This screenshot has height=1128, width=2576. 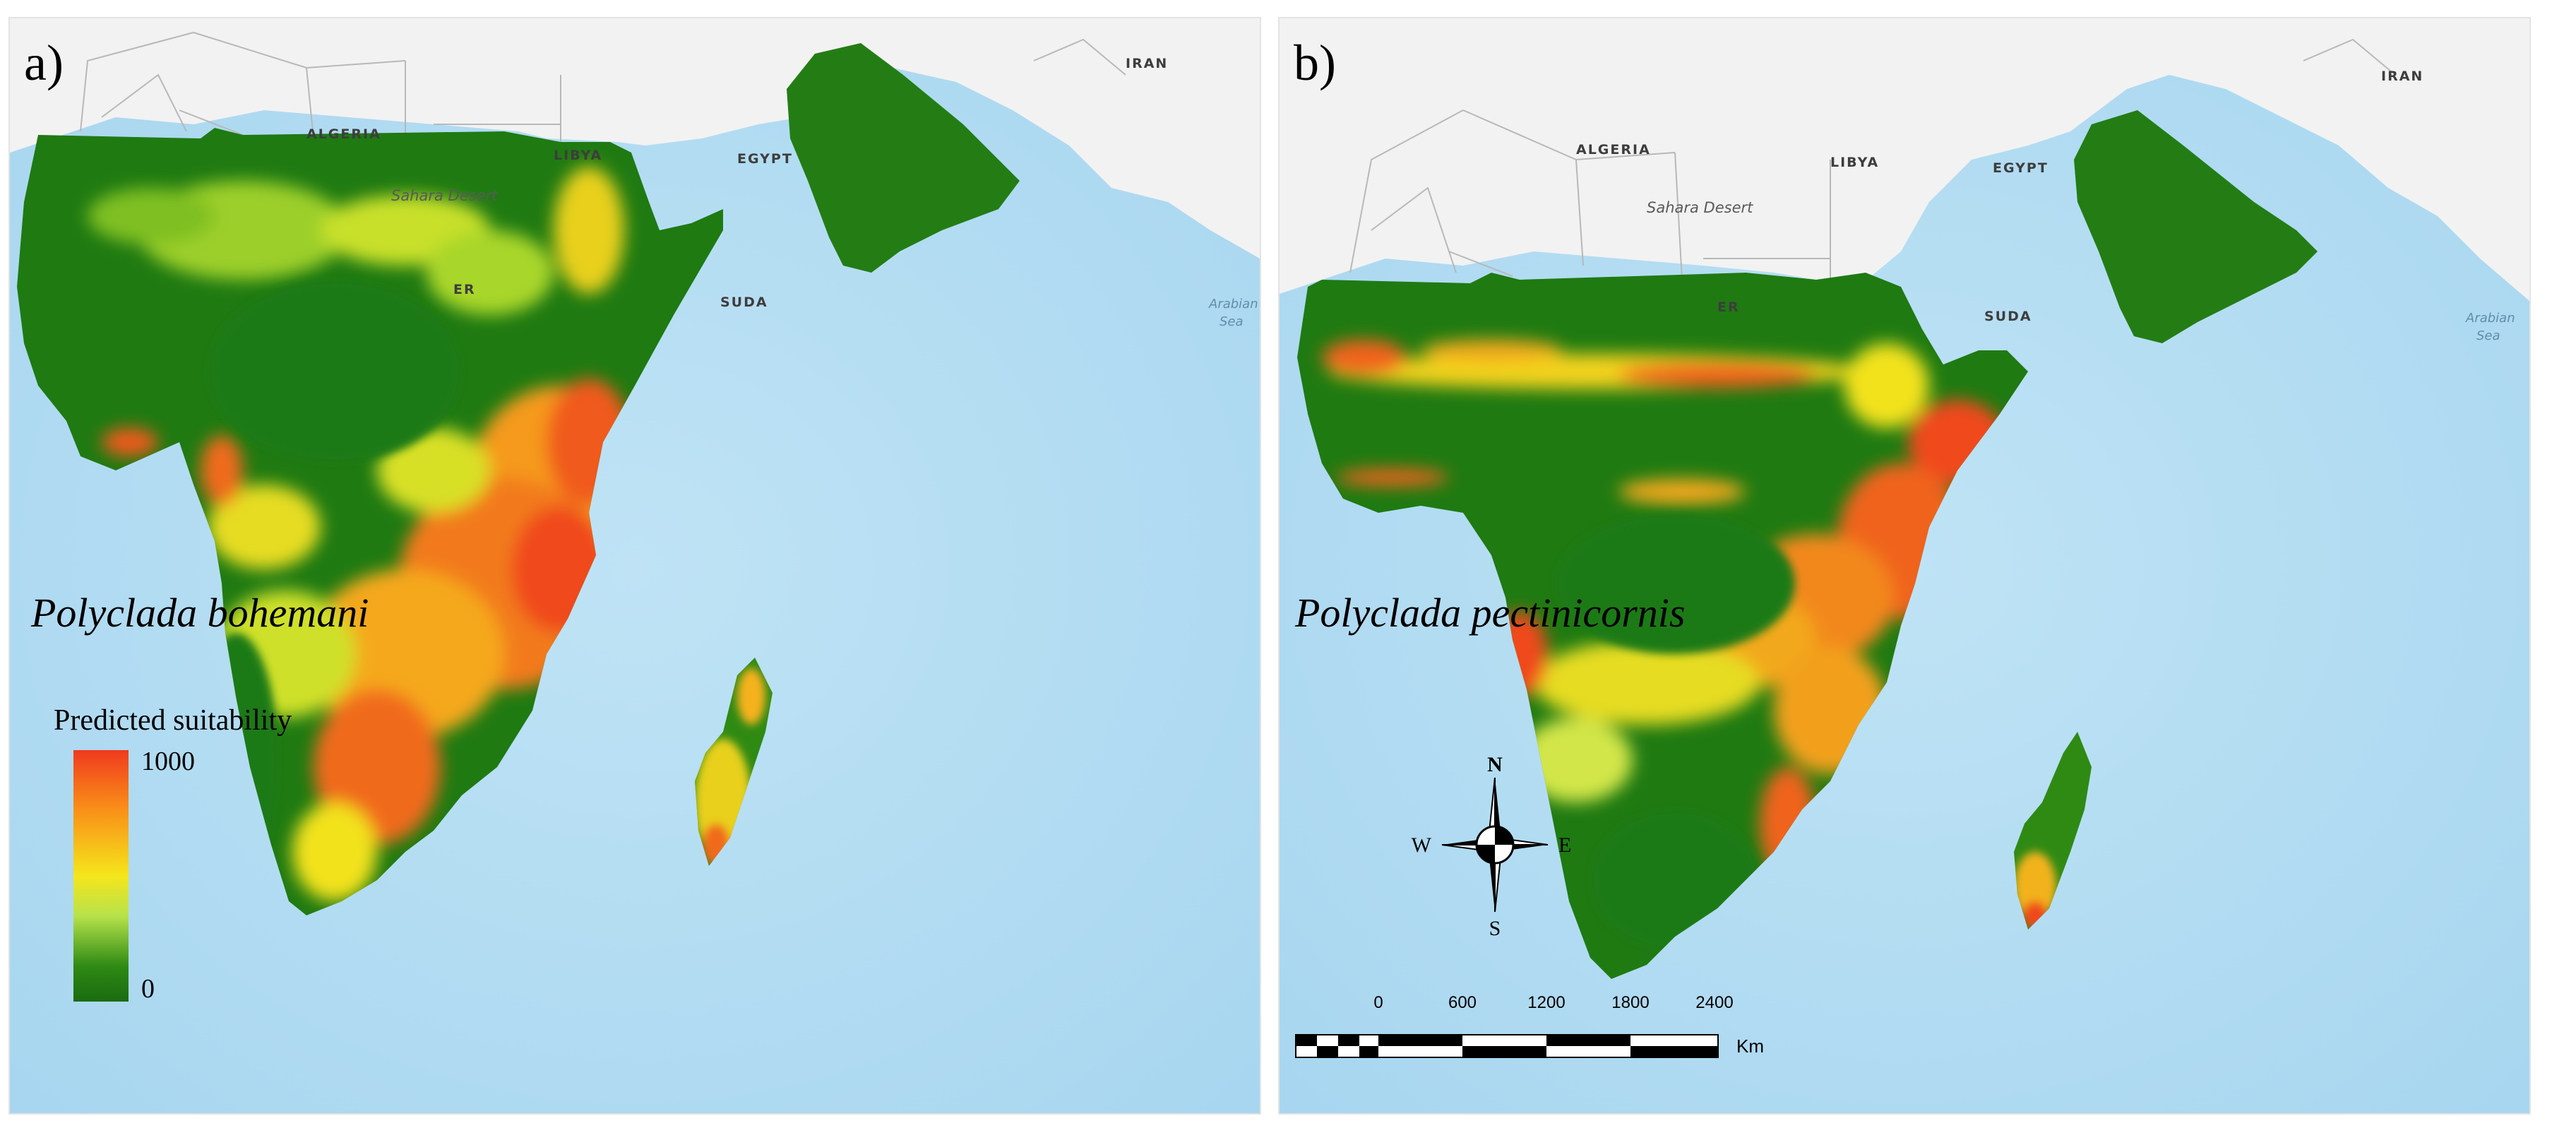 I want to click on north-arrow: N S E W, so click(x=1495, y=845).